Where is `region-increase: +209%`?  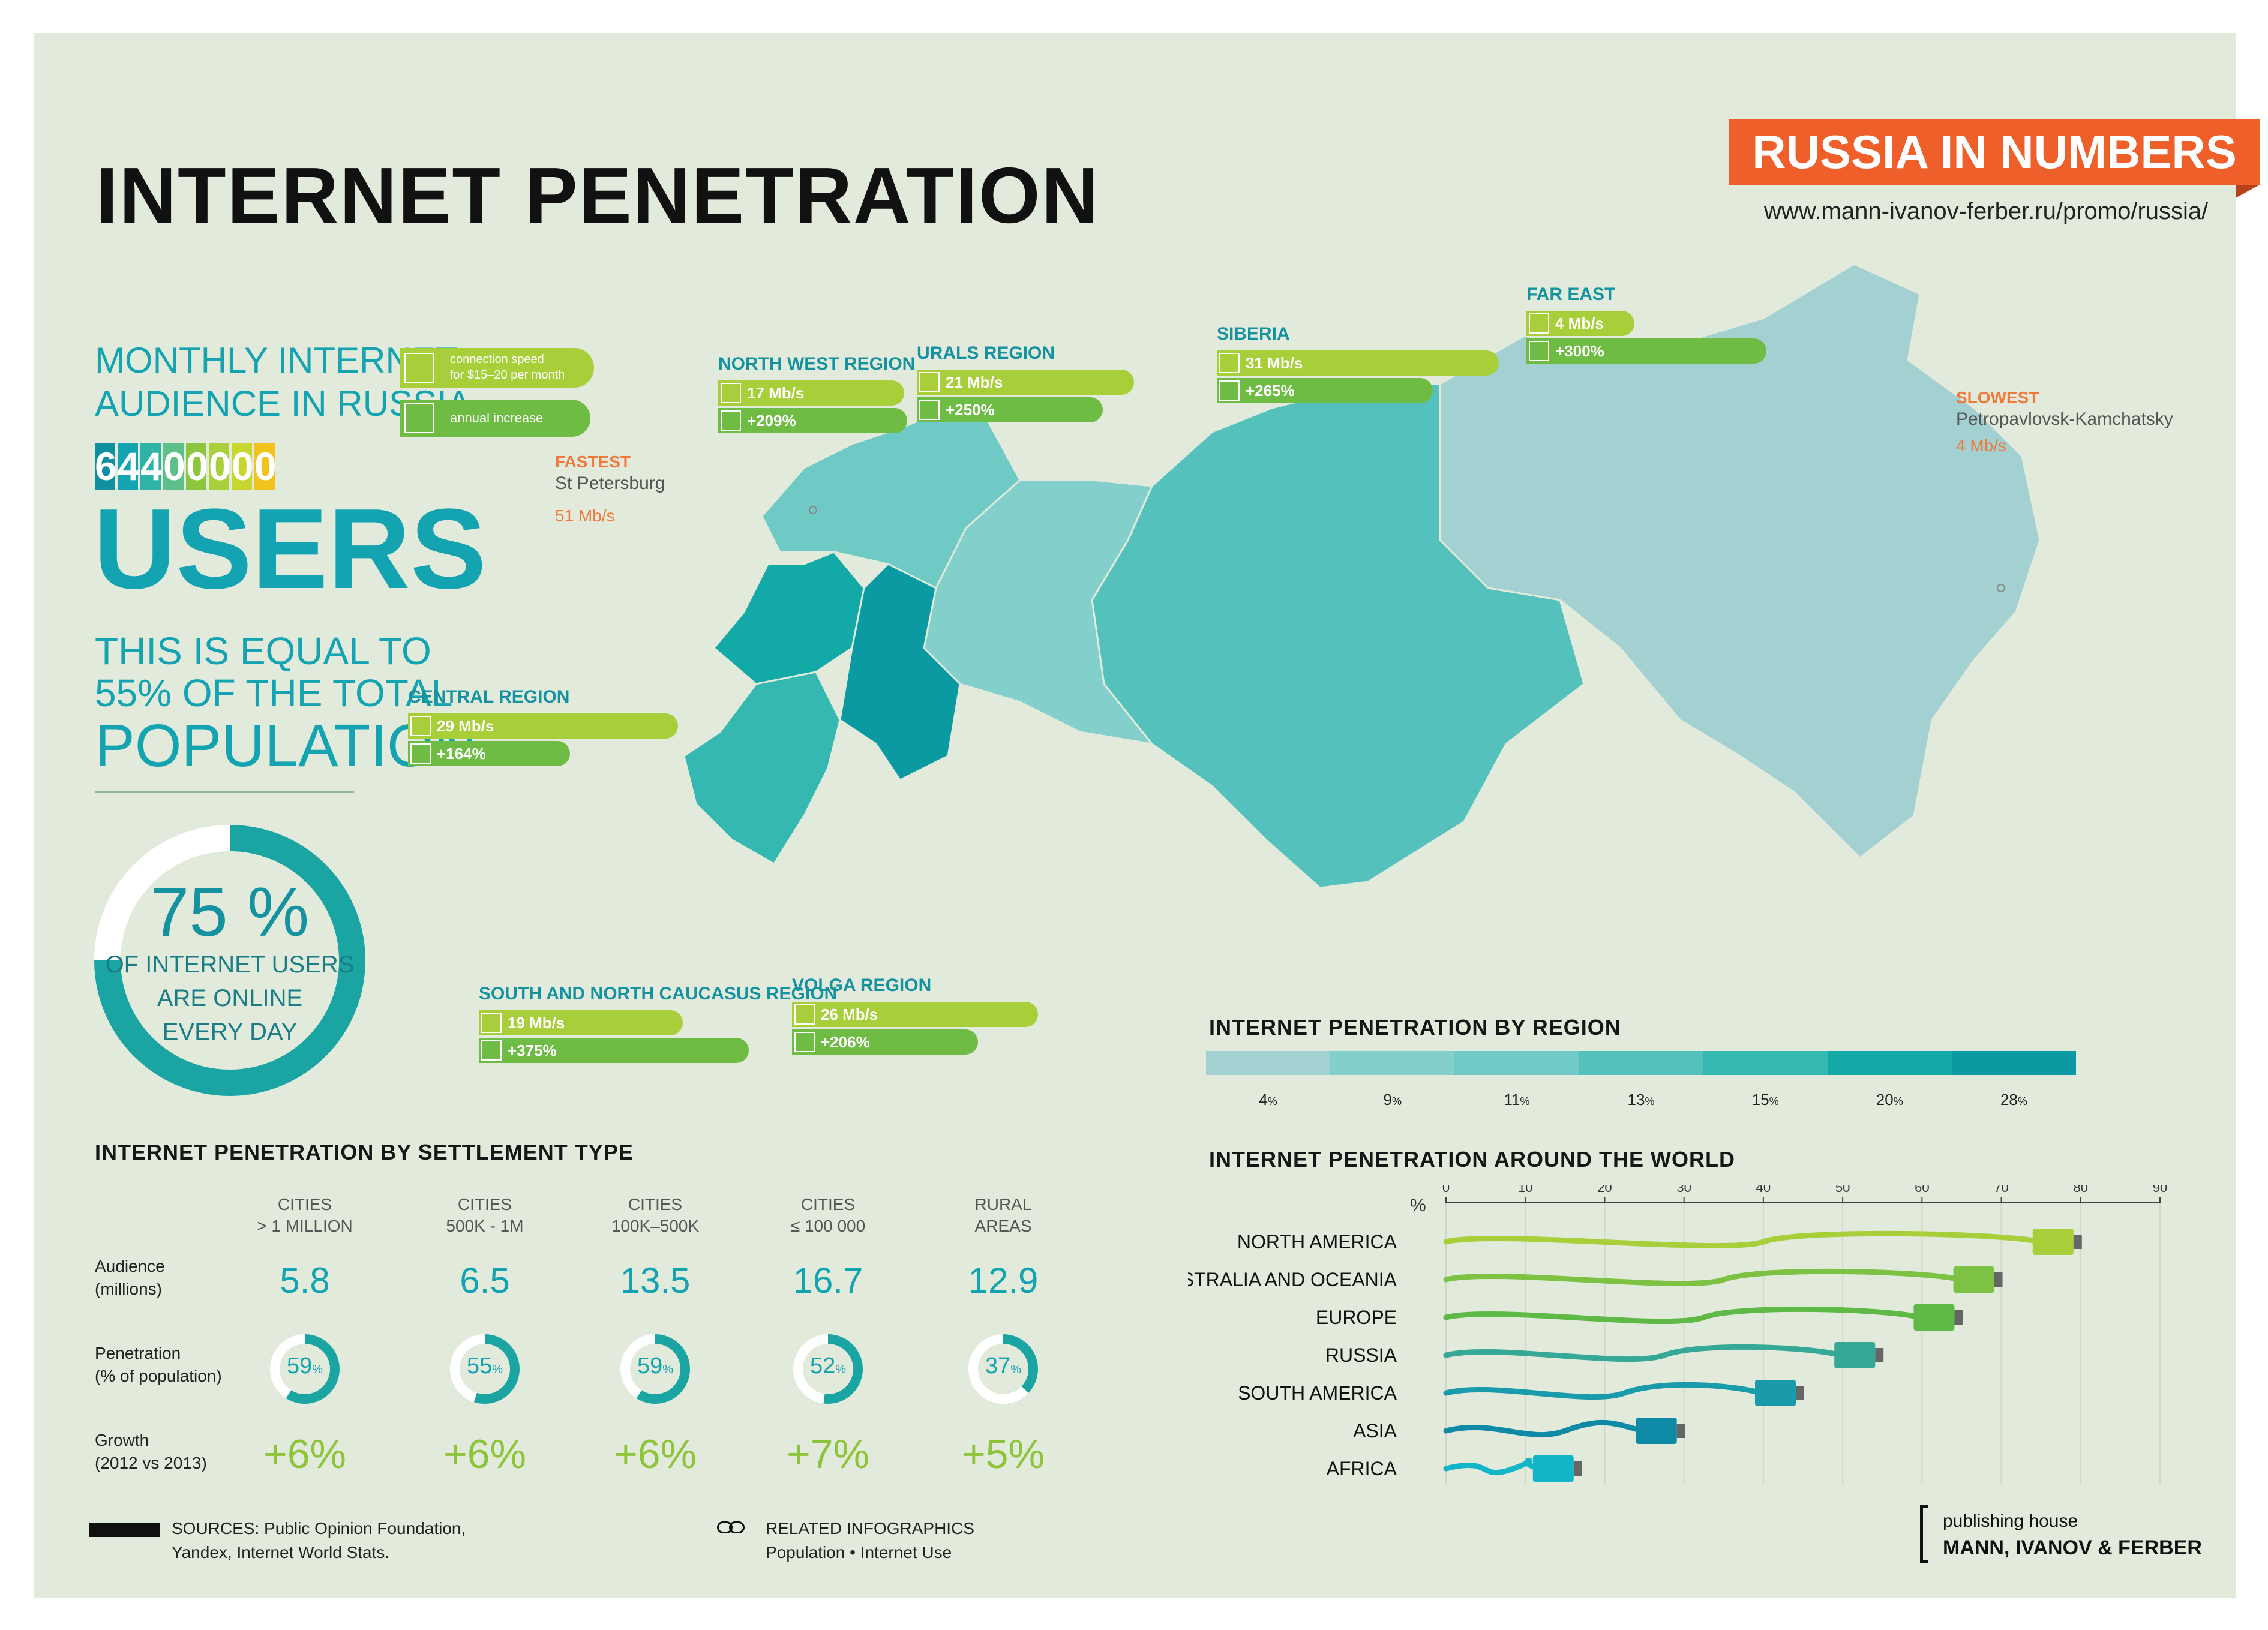 region-increase: +209% is located at coordinates (772, 421).